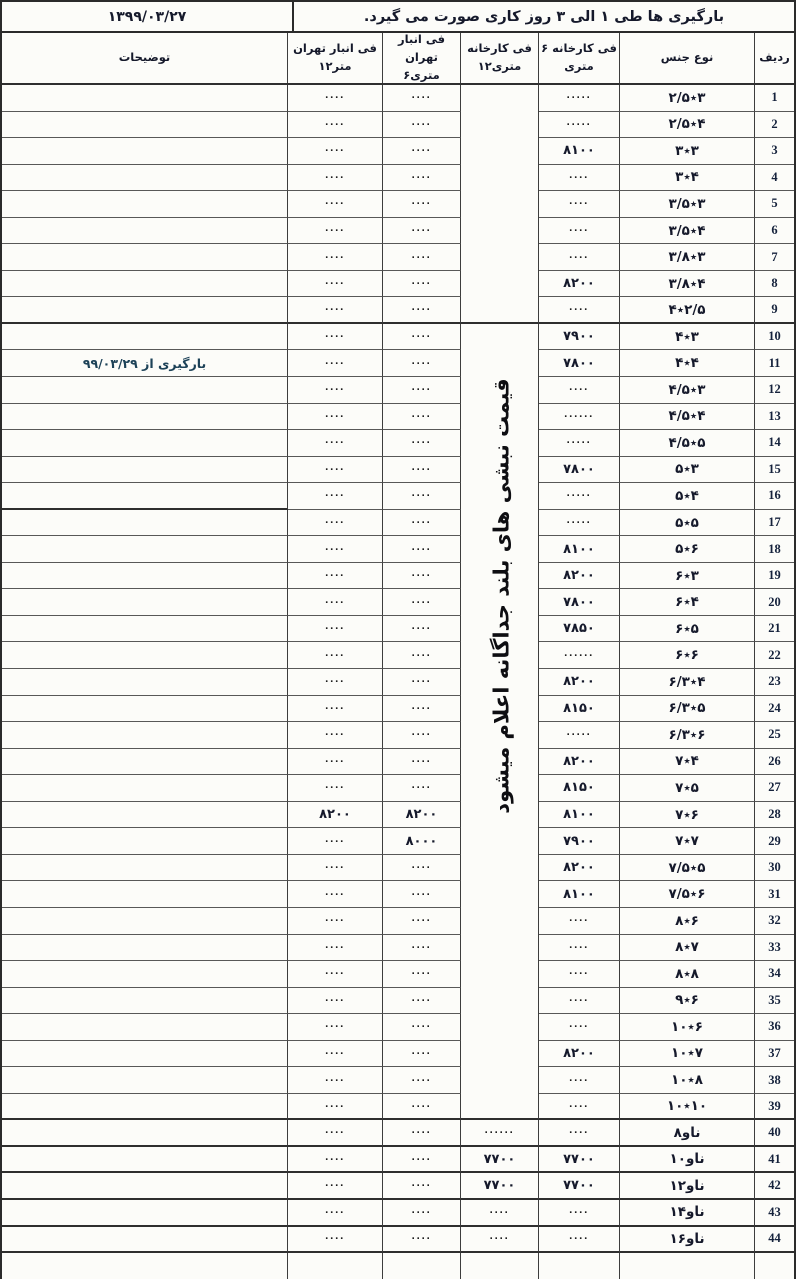 This screenshot has width=796, height=1279. What do you see at coordinates (774, 470) in the screenshot?
I see `cell-row-number: 15` at bounding box center [774, 470].